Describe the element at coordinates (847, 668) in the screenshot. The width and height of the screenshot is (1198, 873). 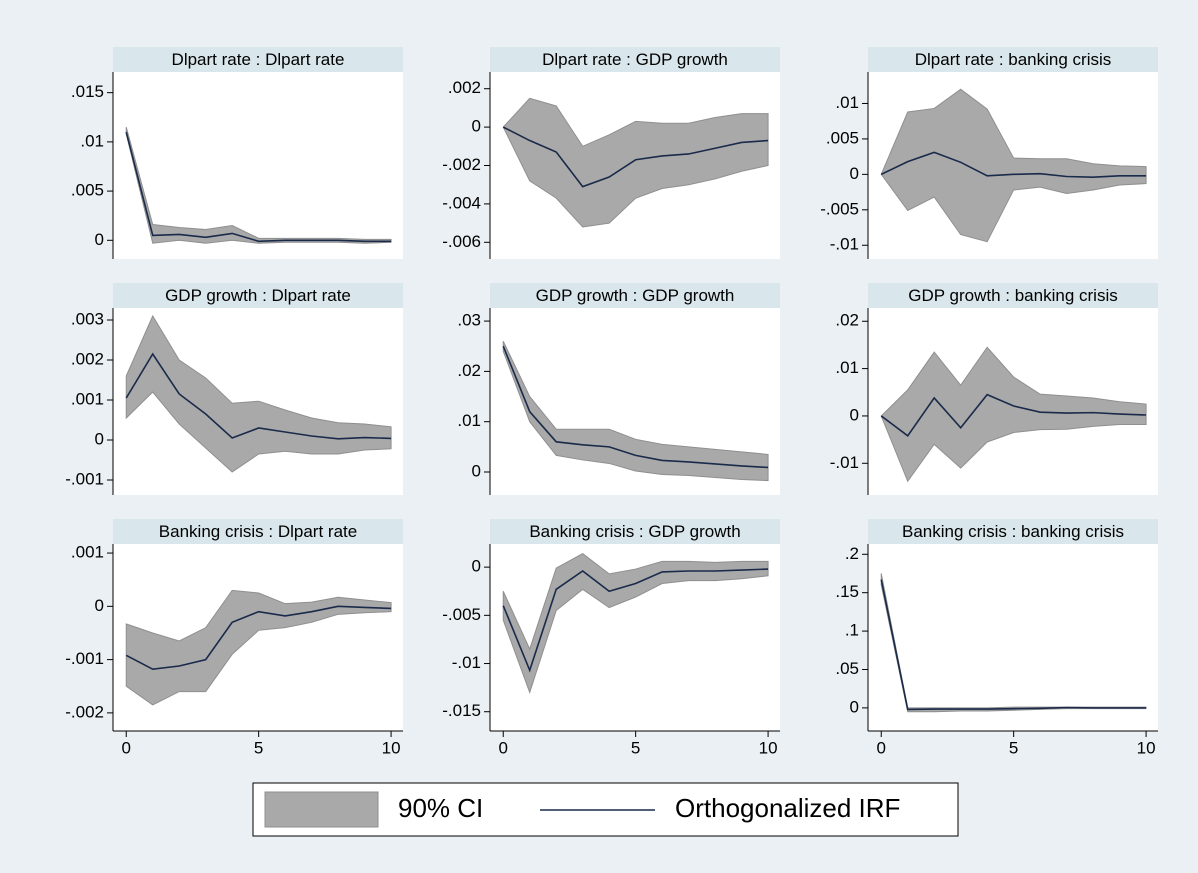
I see `y-tick-label: .05` at that location.